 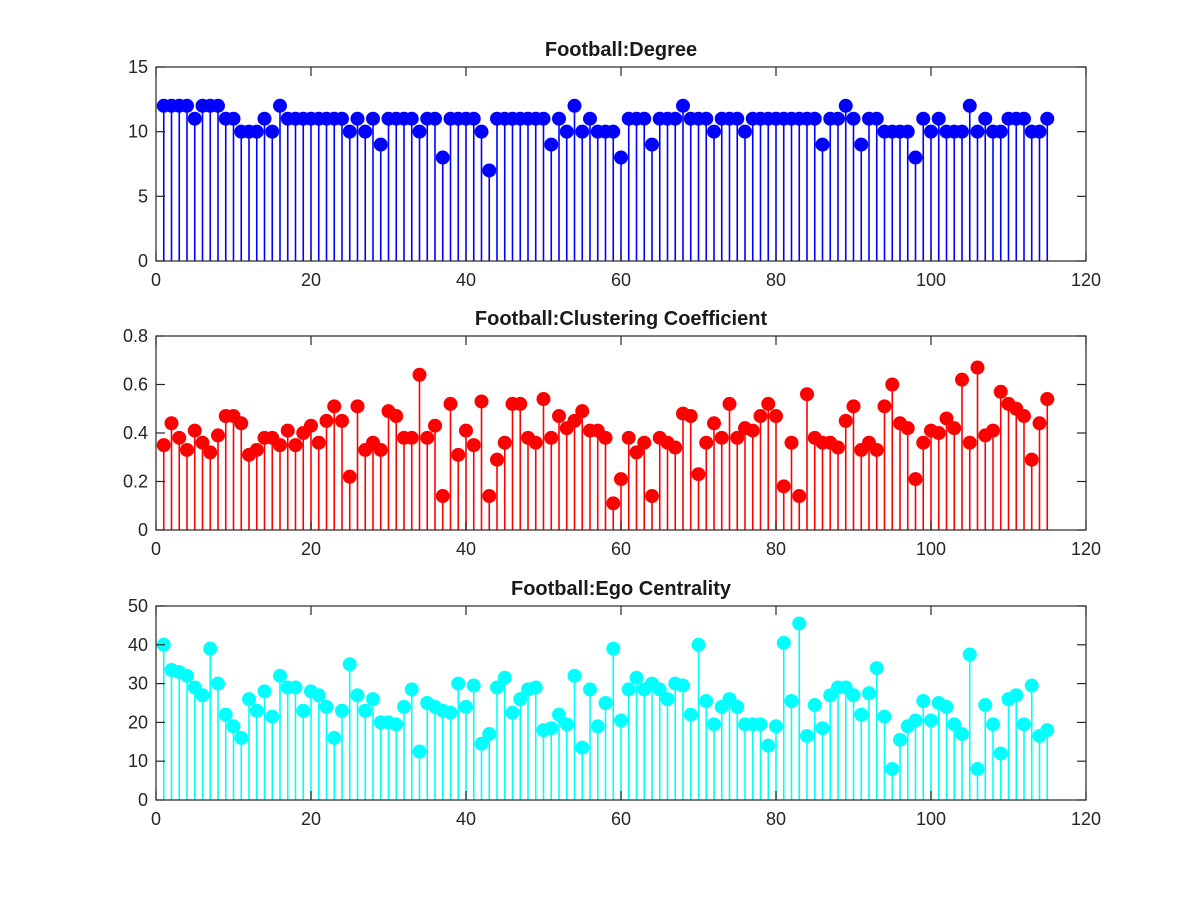 What do you see at coordinates (138, 722) in the screenshot?
I see `y-tick-label: 20` at bounding box center [138, 722].